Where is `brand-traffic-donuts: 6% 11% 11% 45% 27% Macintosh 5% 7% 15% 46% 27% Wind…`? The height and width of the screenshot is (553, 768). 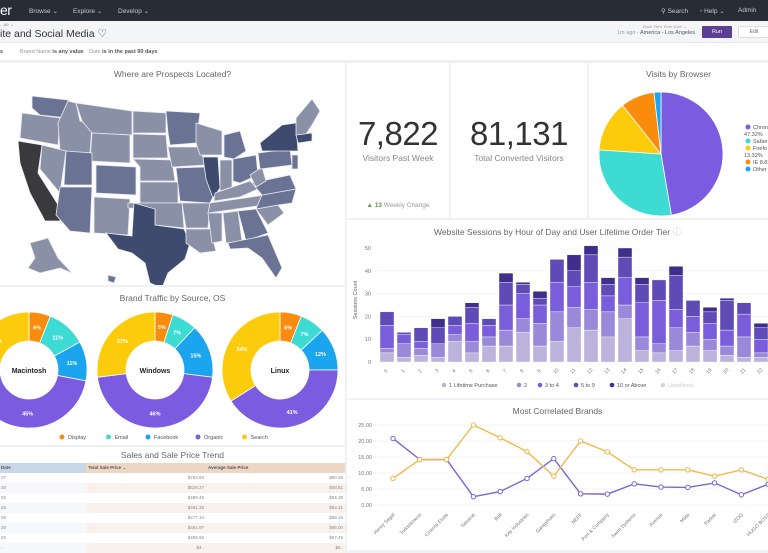 brand-traffic-donuts: 6% 11% 11% 45% 27% Macintosh 5% 7% 15% 46% 27% Wind… is located at coordinates (169, 376).